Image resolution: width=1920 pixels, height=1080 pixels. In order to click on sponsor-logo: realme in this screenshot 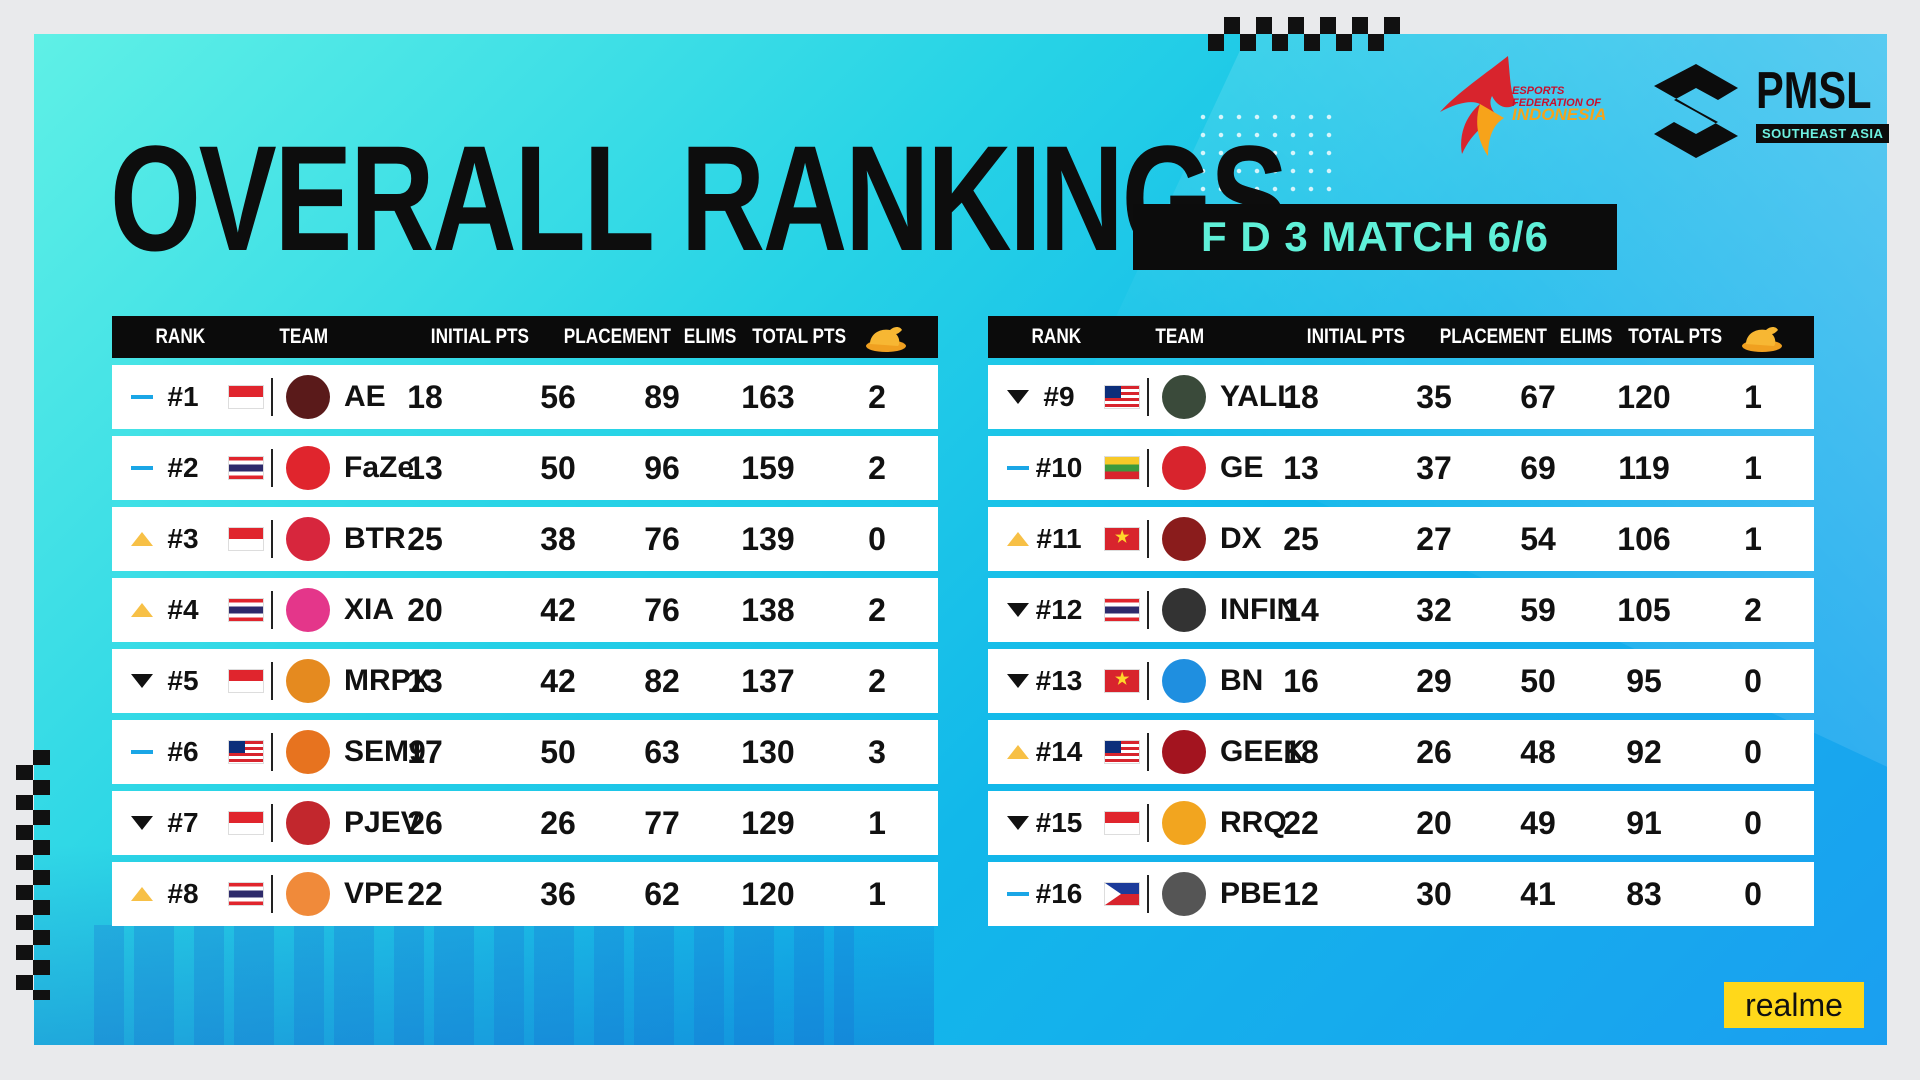, I will do `click(1794, 1005)`.